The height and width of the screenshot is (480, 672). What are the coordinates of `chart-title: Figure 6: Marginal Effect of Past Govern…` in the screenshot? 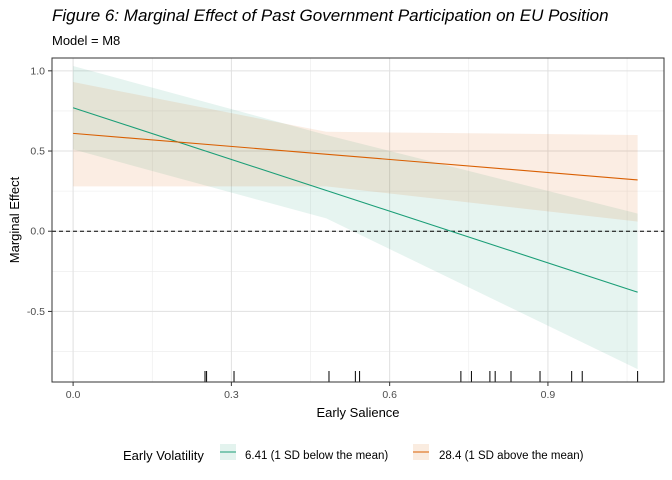 It's located at (330, 15).